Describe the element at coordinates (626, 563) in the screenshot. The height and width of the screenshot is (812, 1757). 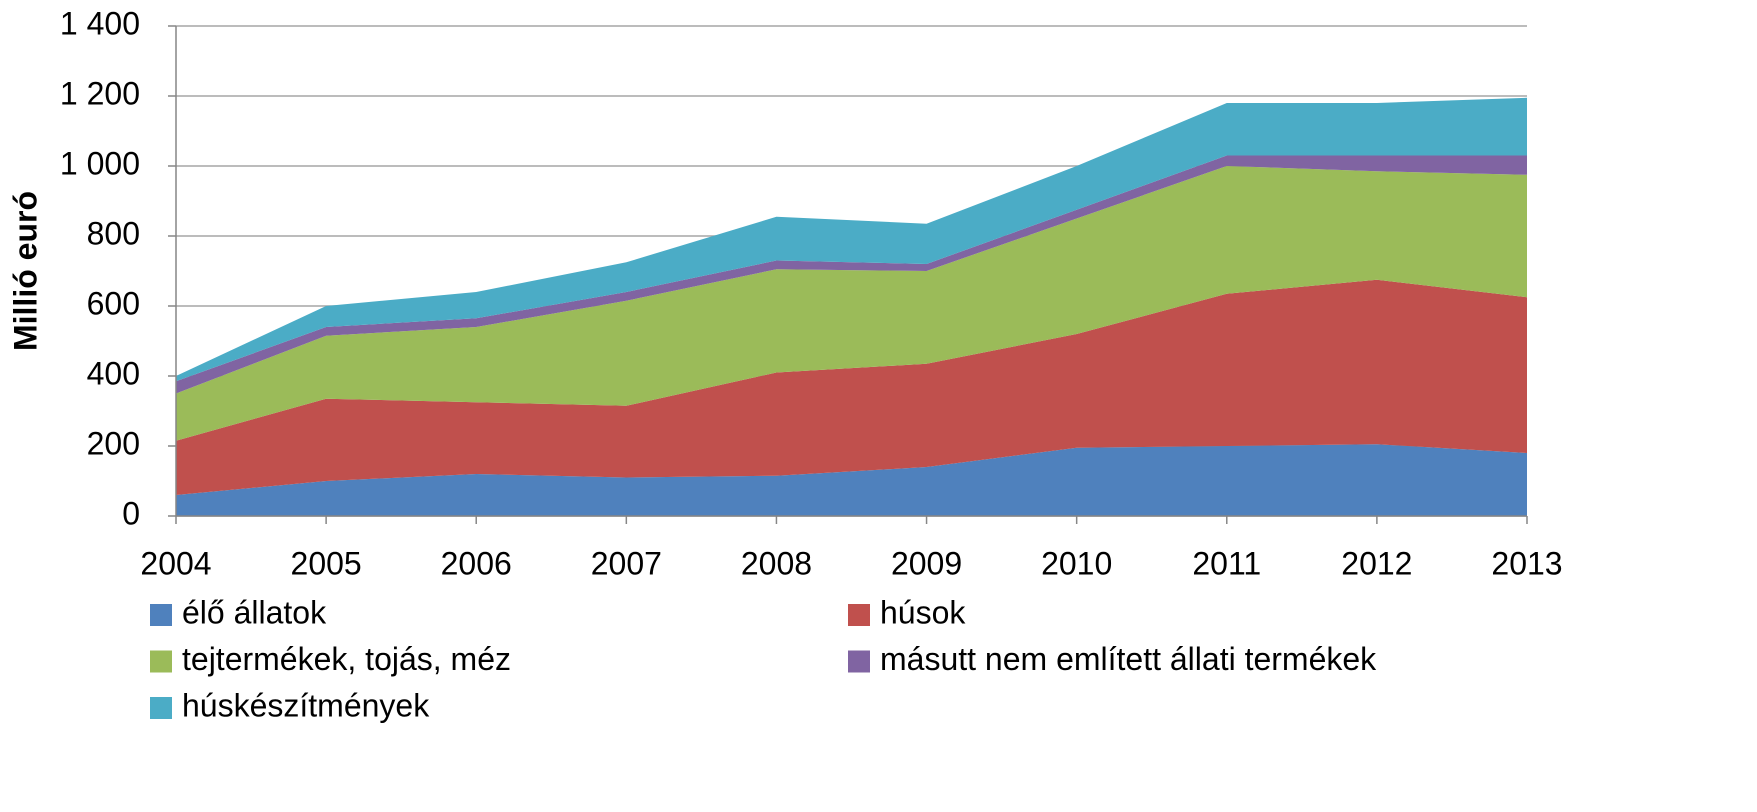
I see `x-tick-label: 2007` at that location.